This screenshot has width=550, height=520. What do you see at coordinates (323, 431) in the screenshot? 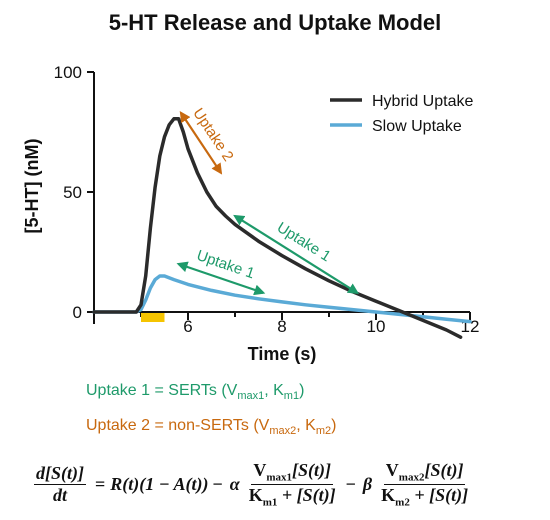
I see `uptake2-note-sub2: m2` at bounding box center [323, 431].